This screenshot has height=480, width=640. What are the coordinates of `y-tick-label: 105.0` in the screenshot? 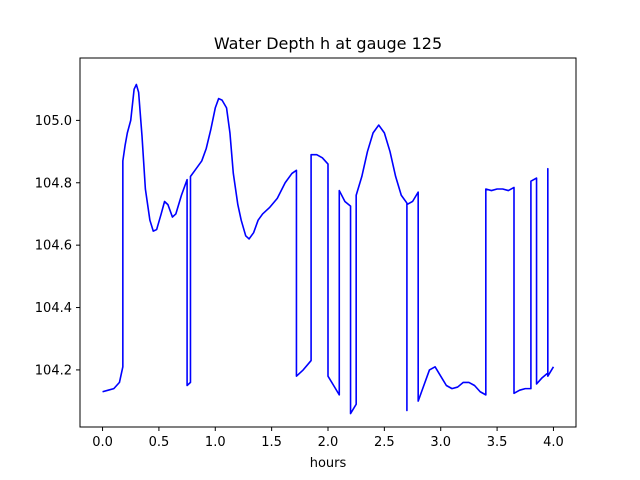 It's located at (53, 121).